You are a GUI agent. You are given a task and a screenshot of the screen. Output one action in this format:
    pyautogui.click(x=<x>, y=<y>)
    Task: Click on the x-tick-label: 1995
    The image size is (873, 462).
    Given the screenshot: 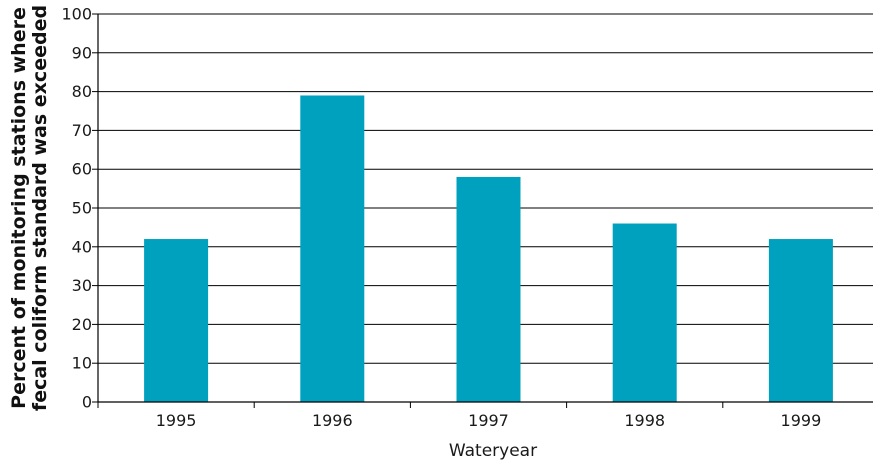 What is the action you would take?
    pyautogui.click(x=176, y=420)
    